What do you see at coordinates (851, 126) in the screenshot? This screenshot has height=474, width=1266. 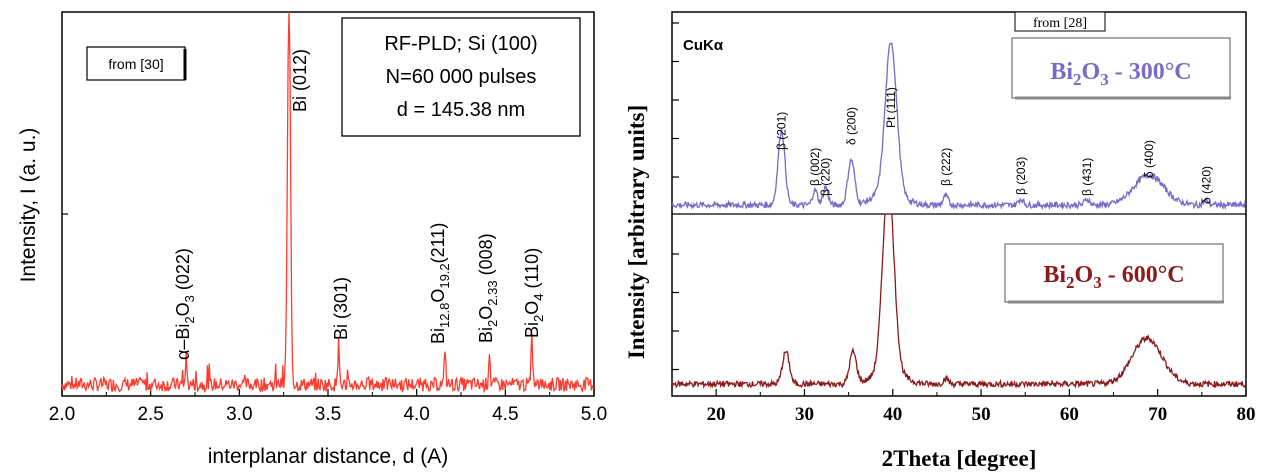 I see `right-peak-label: δ (200)` at bounding box center [851, 126].